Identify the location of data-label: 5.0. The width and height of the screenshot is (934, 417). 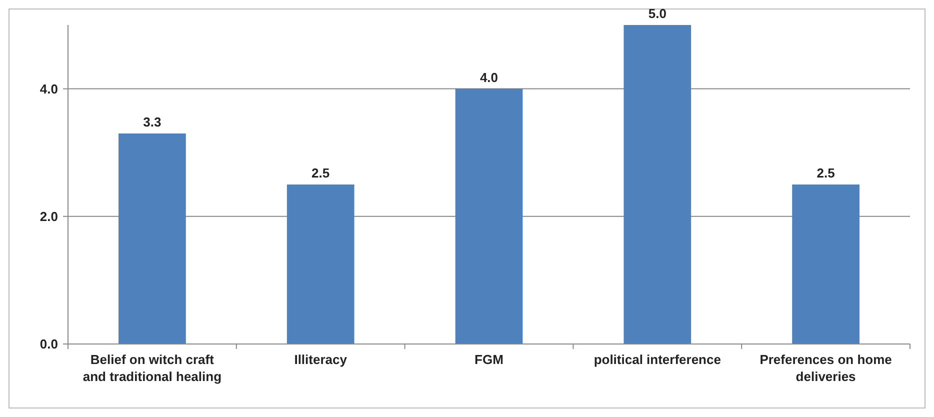
(657, 13).